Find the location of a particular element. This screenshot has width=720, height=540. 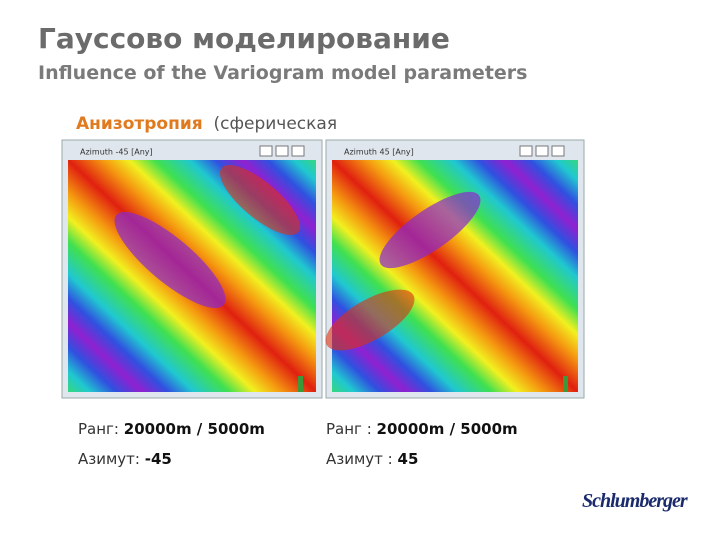

azimuth-label: Азимут : is located at coordinates (359, 459).